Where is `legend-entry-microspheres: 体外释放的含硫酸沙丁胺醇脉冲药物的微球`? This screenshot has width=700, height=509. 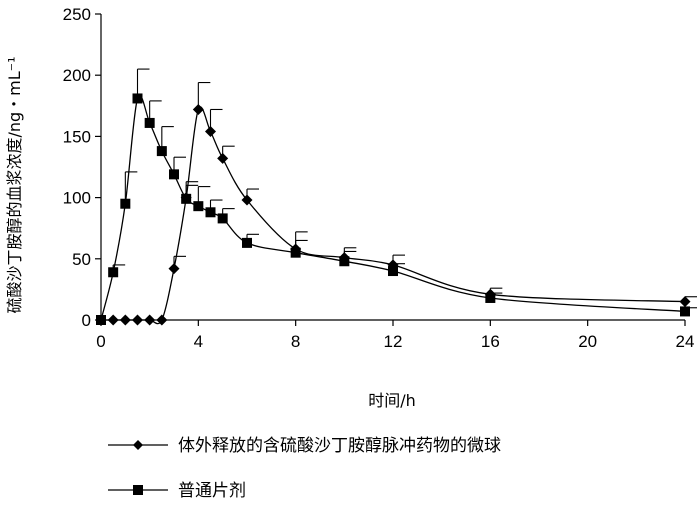
legend-entry-microspheres: 体外释放的含硫酸沙丁胺醇脉冲药物的微球 is located at coordinates (304, 446).